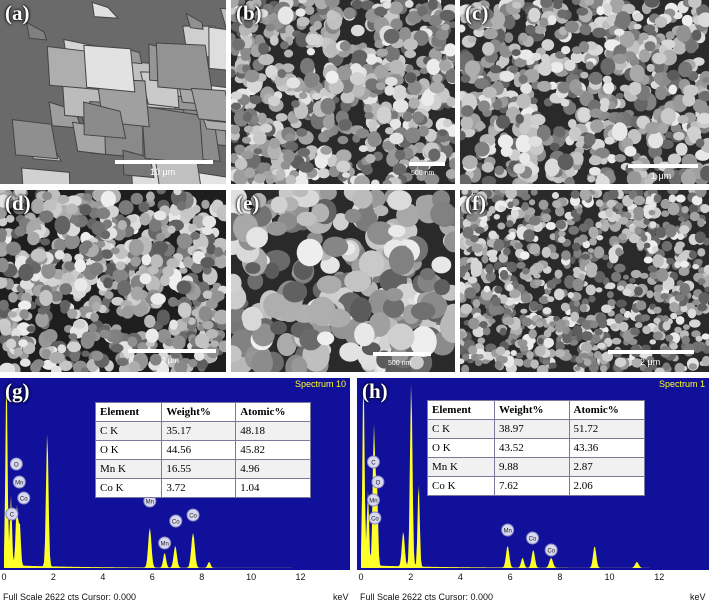 This screenshot has width=709, height=605. I want to click on tick-label: 0, so click(4, 577).